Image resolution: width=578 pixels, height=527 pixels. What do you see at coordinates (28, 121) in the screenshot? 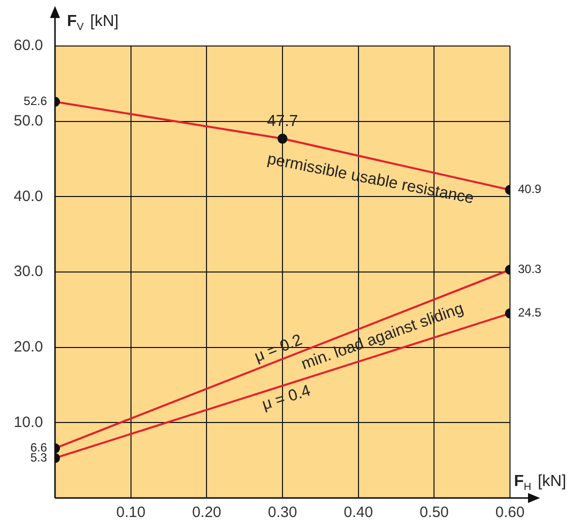
I see `y-tick-label: 50.0` at bounding box center [28, 121].